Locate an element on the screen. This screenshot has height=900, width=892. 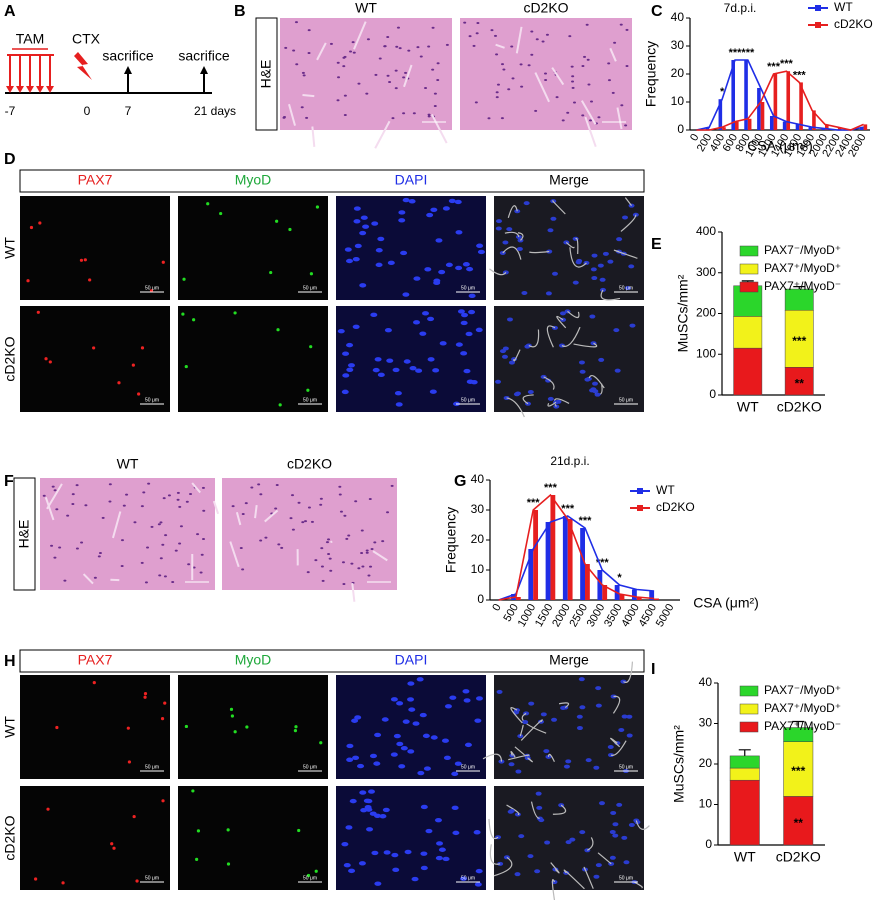
significance: ** is located at coordinates (799, 823).